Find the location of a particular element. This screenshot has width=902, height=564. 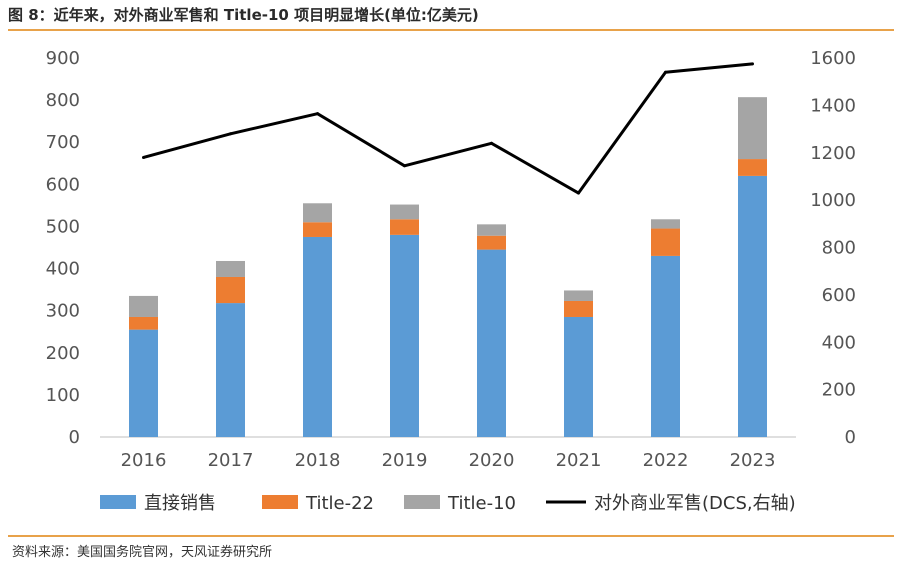

y-left-tick-label: 800 is located at coordinates (63, 100).